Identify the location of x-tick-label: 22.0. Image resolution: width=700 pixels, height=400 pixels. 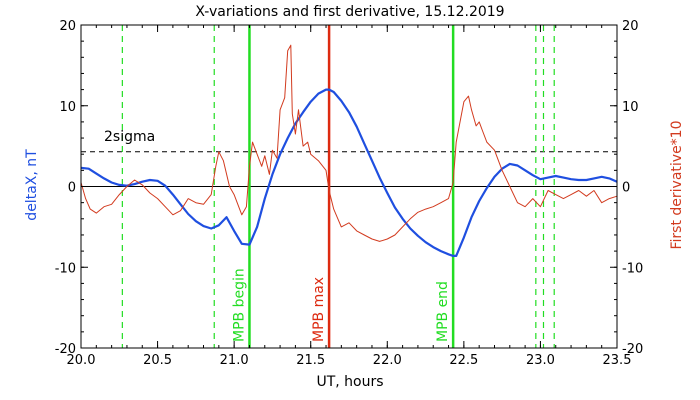
(387, 360).